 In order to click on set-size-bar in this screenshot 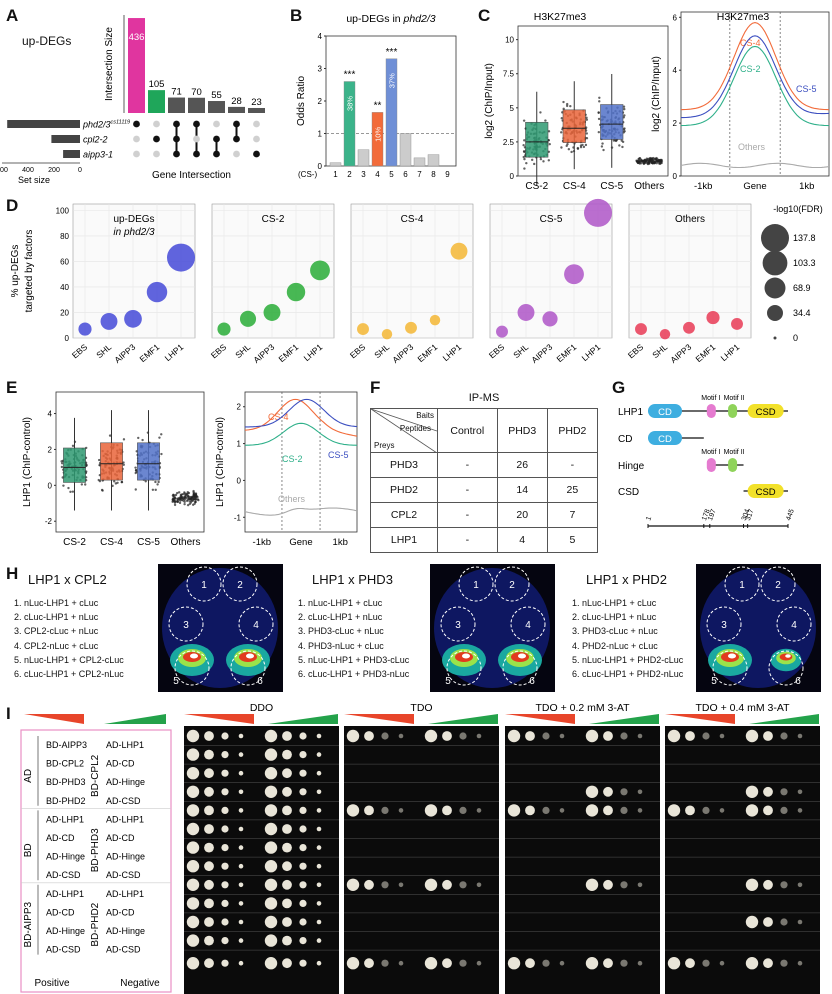, I will do `click(71, 154)`.